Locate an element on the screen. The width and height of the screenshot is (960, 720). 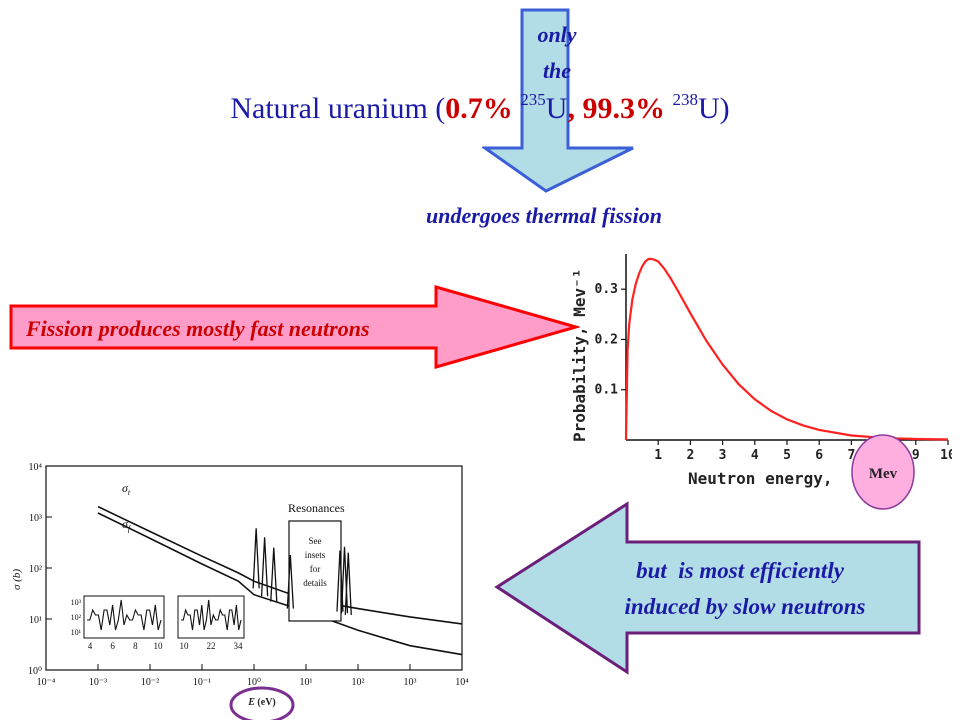
inset-x-tick: 8 is located at coordinates (135, 646).